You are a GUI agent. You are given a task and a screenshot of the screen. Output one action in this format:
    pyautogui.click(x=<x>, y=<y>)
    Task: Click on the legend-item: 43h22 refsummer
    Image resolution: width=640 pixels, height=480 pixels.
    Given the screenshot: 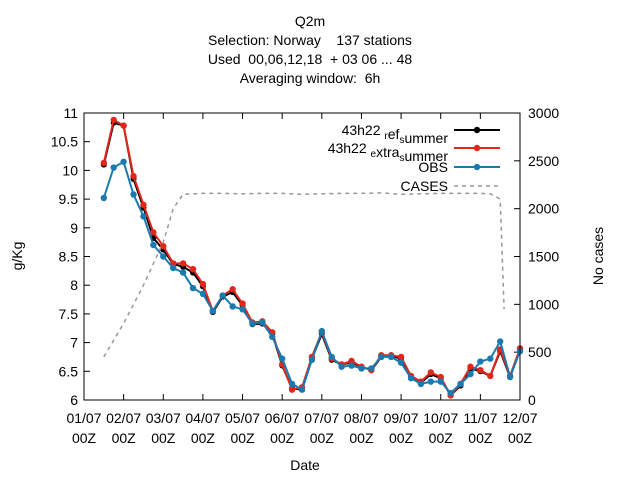 What is the action you would take?
    pyautogui.click(x=421, y=134)
    